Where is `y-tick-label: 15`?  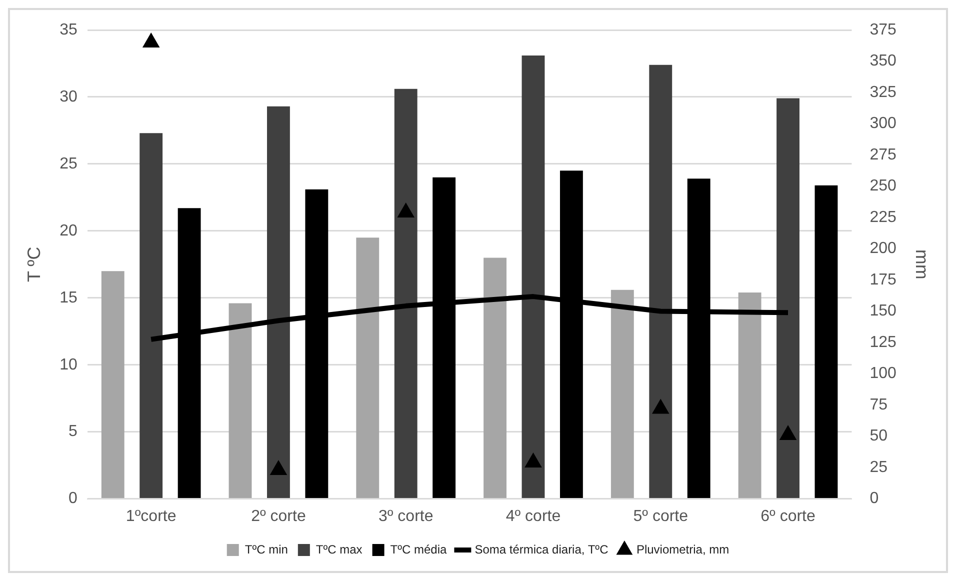
y-tick-label: 15 is located at coordinates (69, 297).